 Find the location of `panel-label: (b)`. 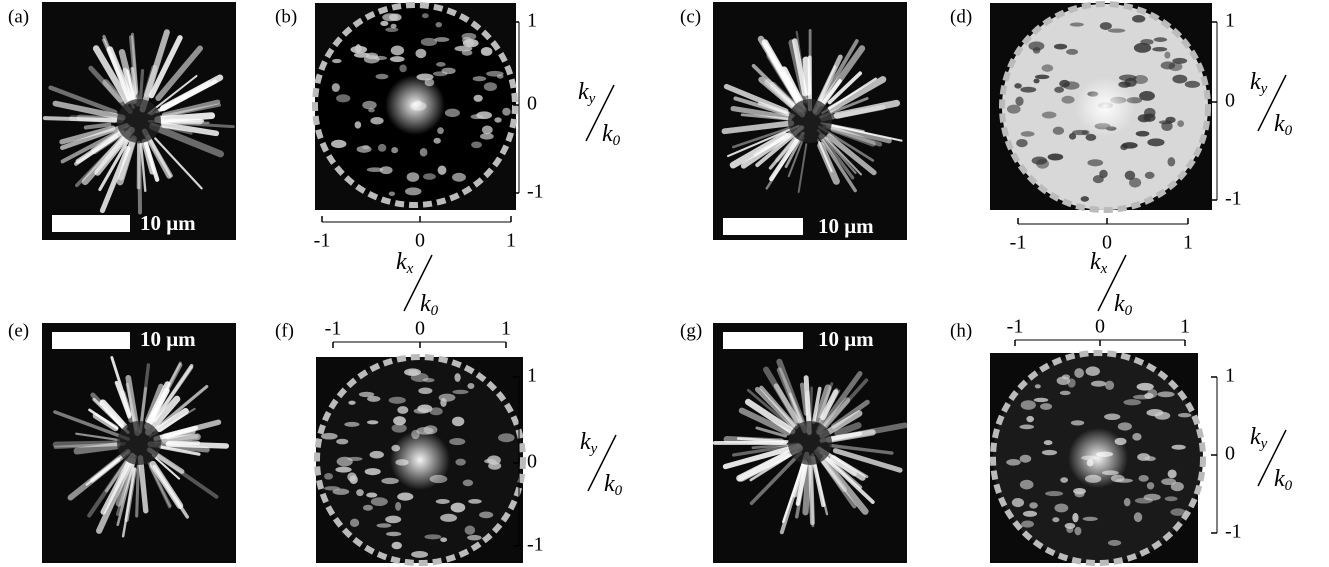

panel-label: (b) is located at coordinates (286, 16).